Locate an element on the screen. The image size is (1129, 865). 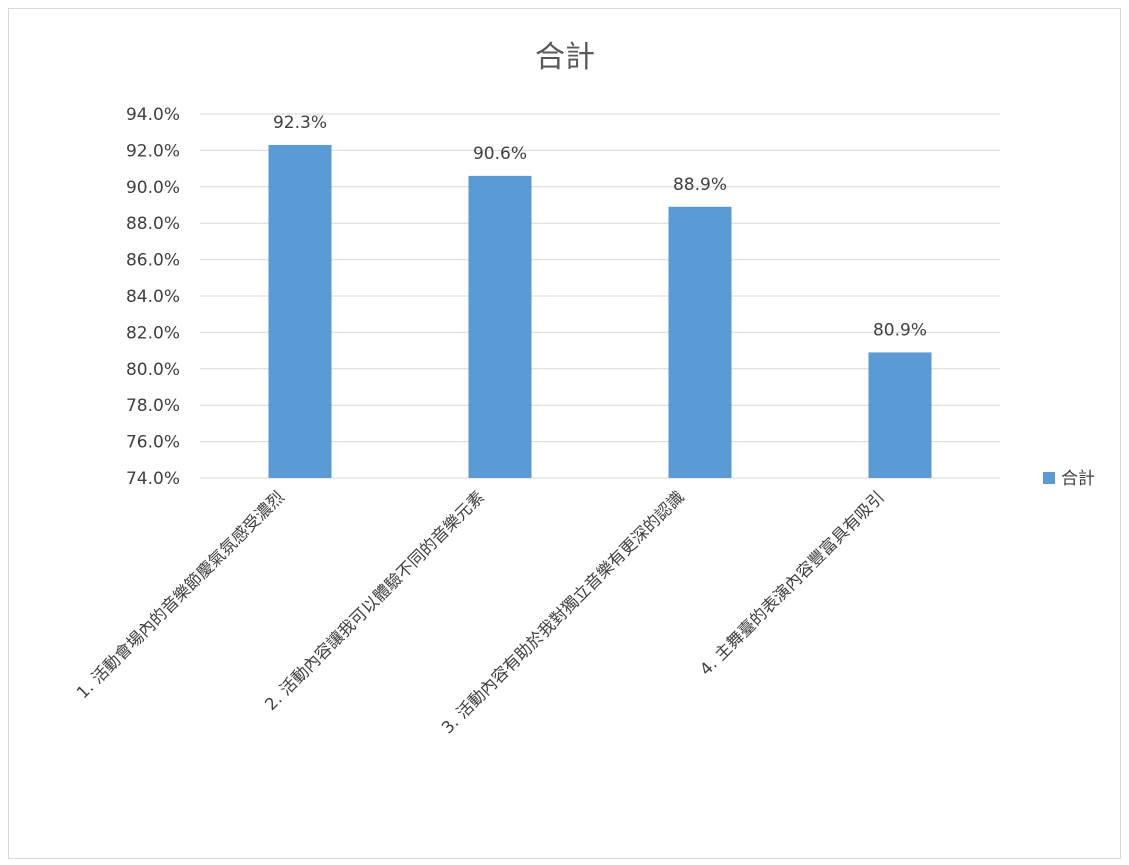
x-category-label: 3. 活動內容有助於我對獨立音樂有更深的認識 is located at coordinates (563, 612).